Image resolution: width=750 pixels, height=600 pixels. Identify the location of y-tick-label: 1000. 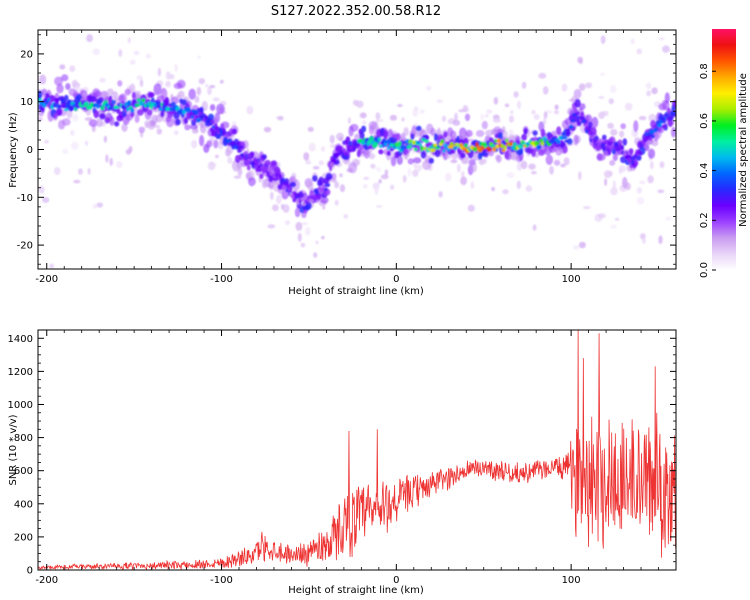
(20, 405).